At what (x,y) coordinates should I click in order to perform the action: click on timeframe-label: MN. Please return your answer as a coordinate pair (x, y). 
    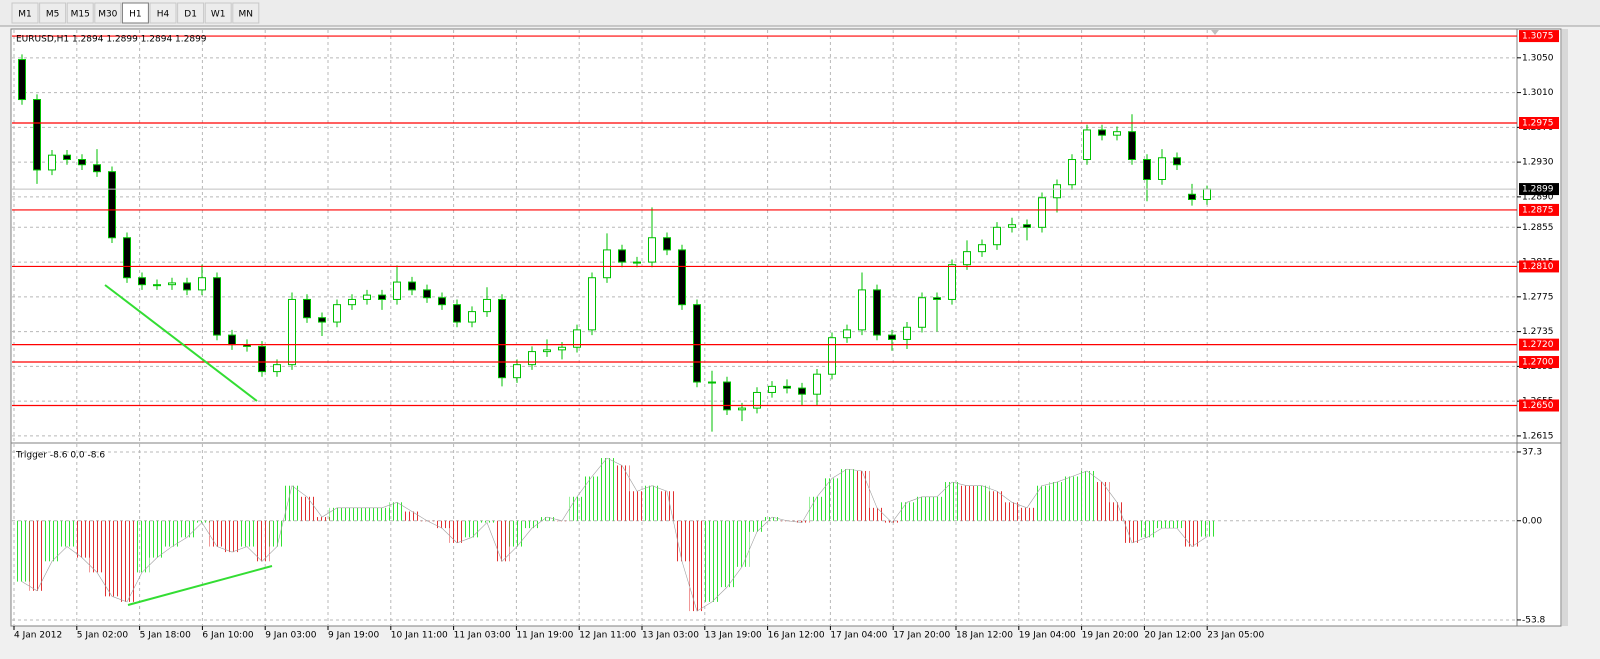
    Looking at the image, I should click on (246, 15).